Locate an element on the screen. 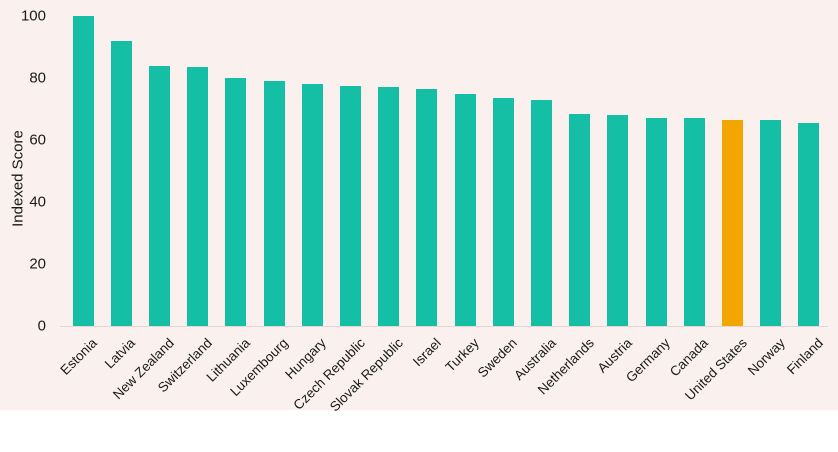 This screenshot has width=838, height=452. bar-slot: Slovak Republic is located at coordinates (367, 215).